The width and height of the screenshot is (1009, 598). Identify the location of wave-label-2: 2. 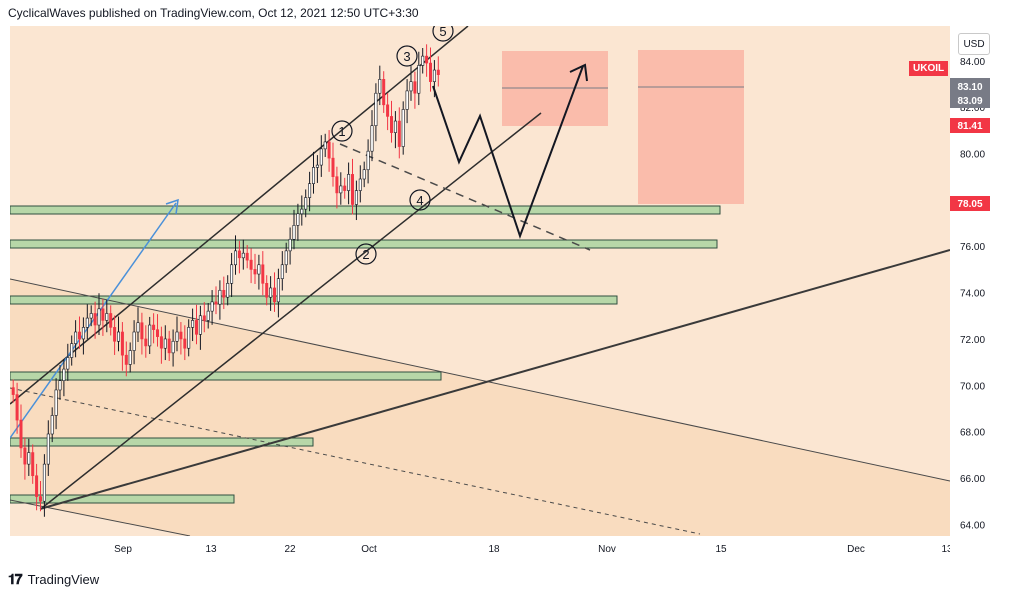
(366, 254).